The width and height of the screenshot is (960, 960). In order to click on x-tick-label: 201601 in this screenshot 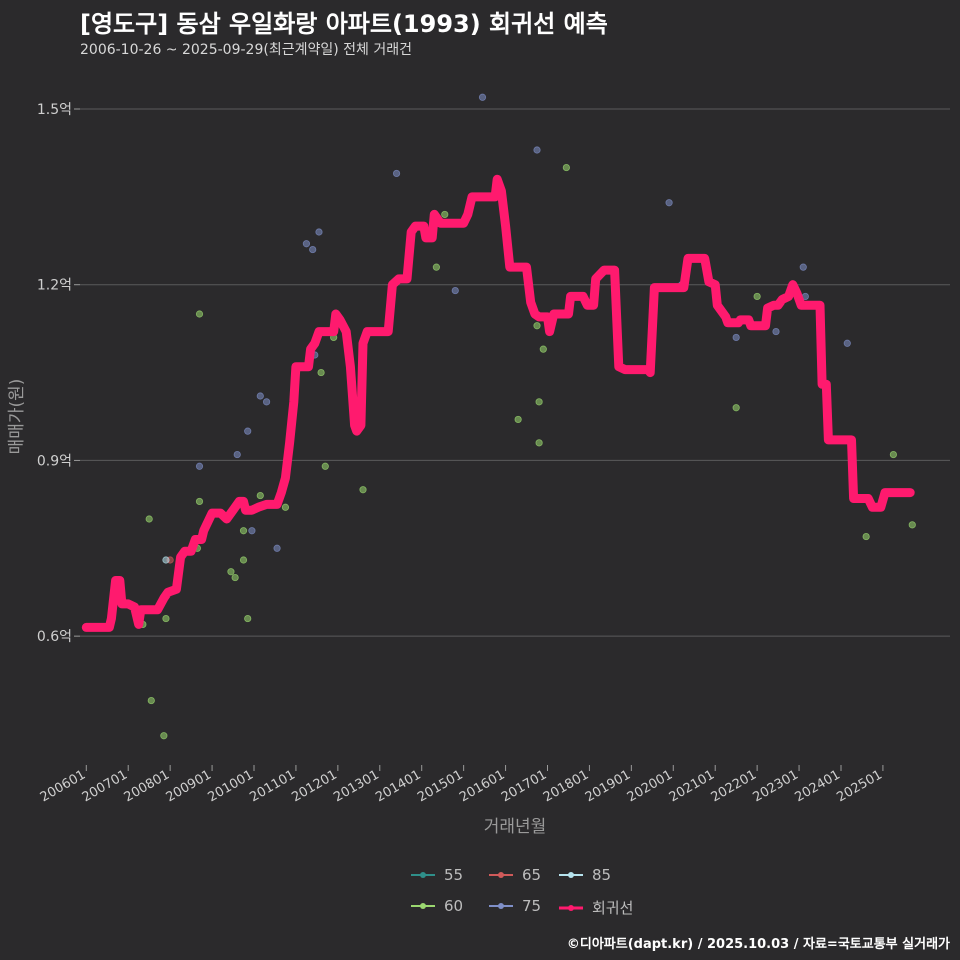, I will do `click(482, 786)`.